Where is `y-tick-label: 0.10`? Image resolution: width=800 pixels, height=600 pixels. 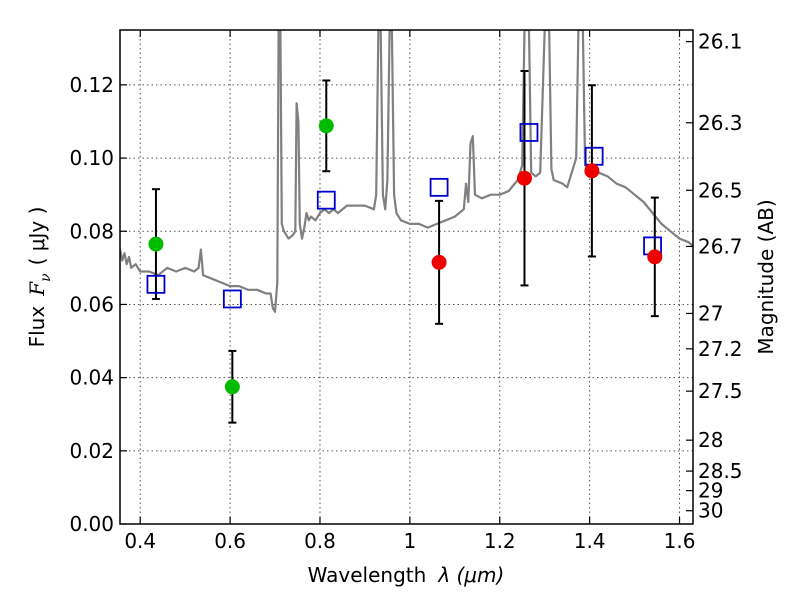 y-tick-label: 0.10 is located at coordinates (91, 158).